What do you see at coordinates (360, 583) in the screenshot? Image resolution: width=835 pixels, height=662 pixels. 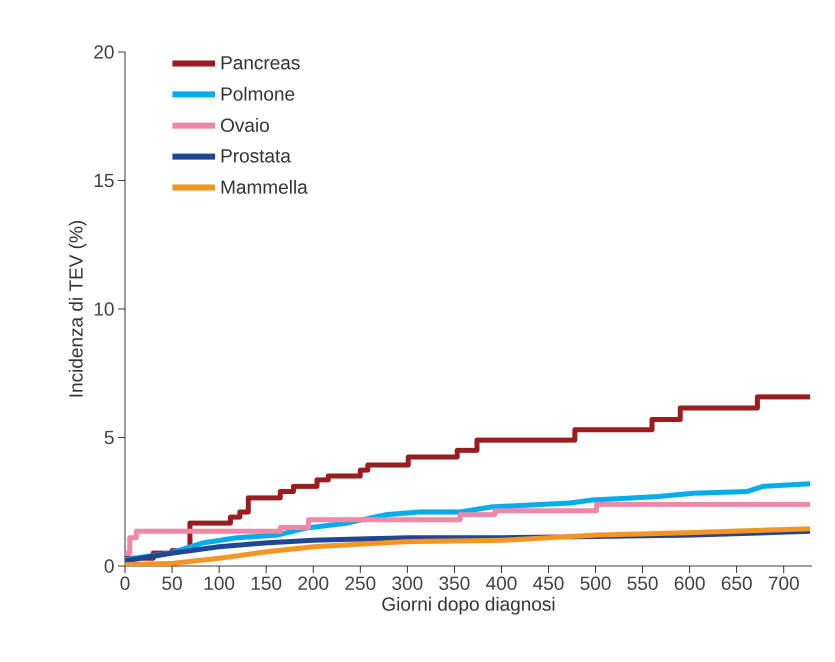 I see `x-tick-label: 250` at bounding box center [360, 583].